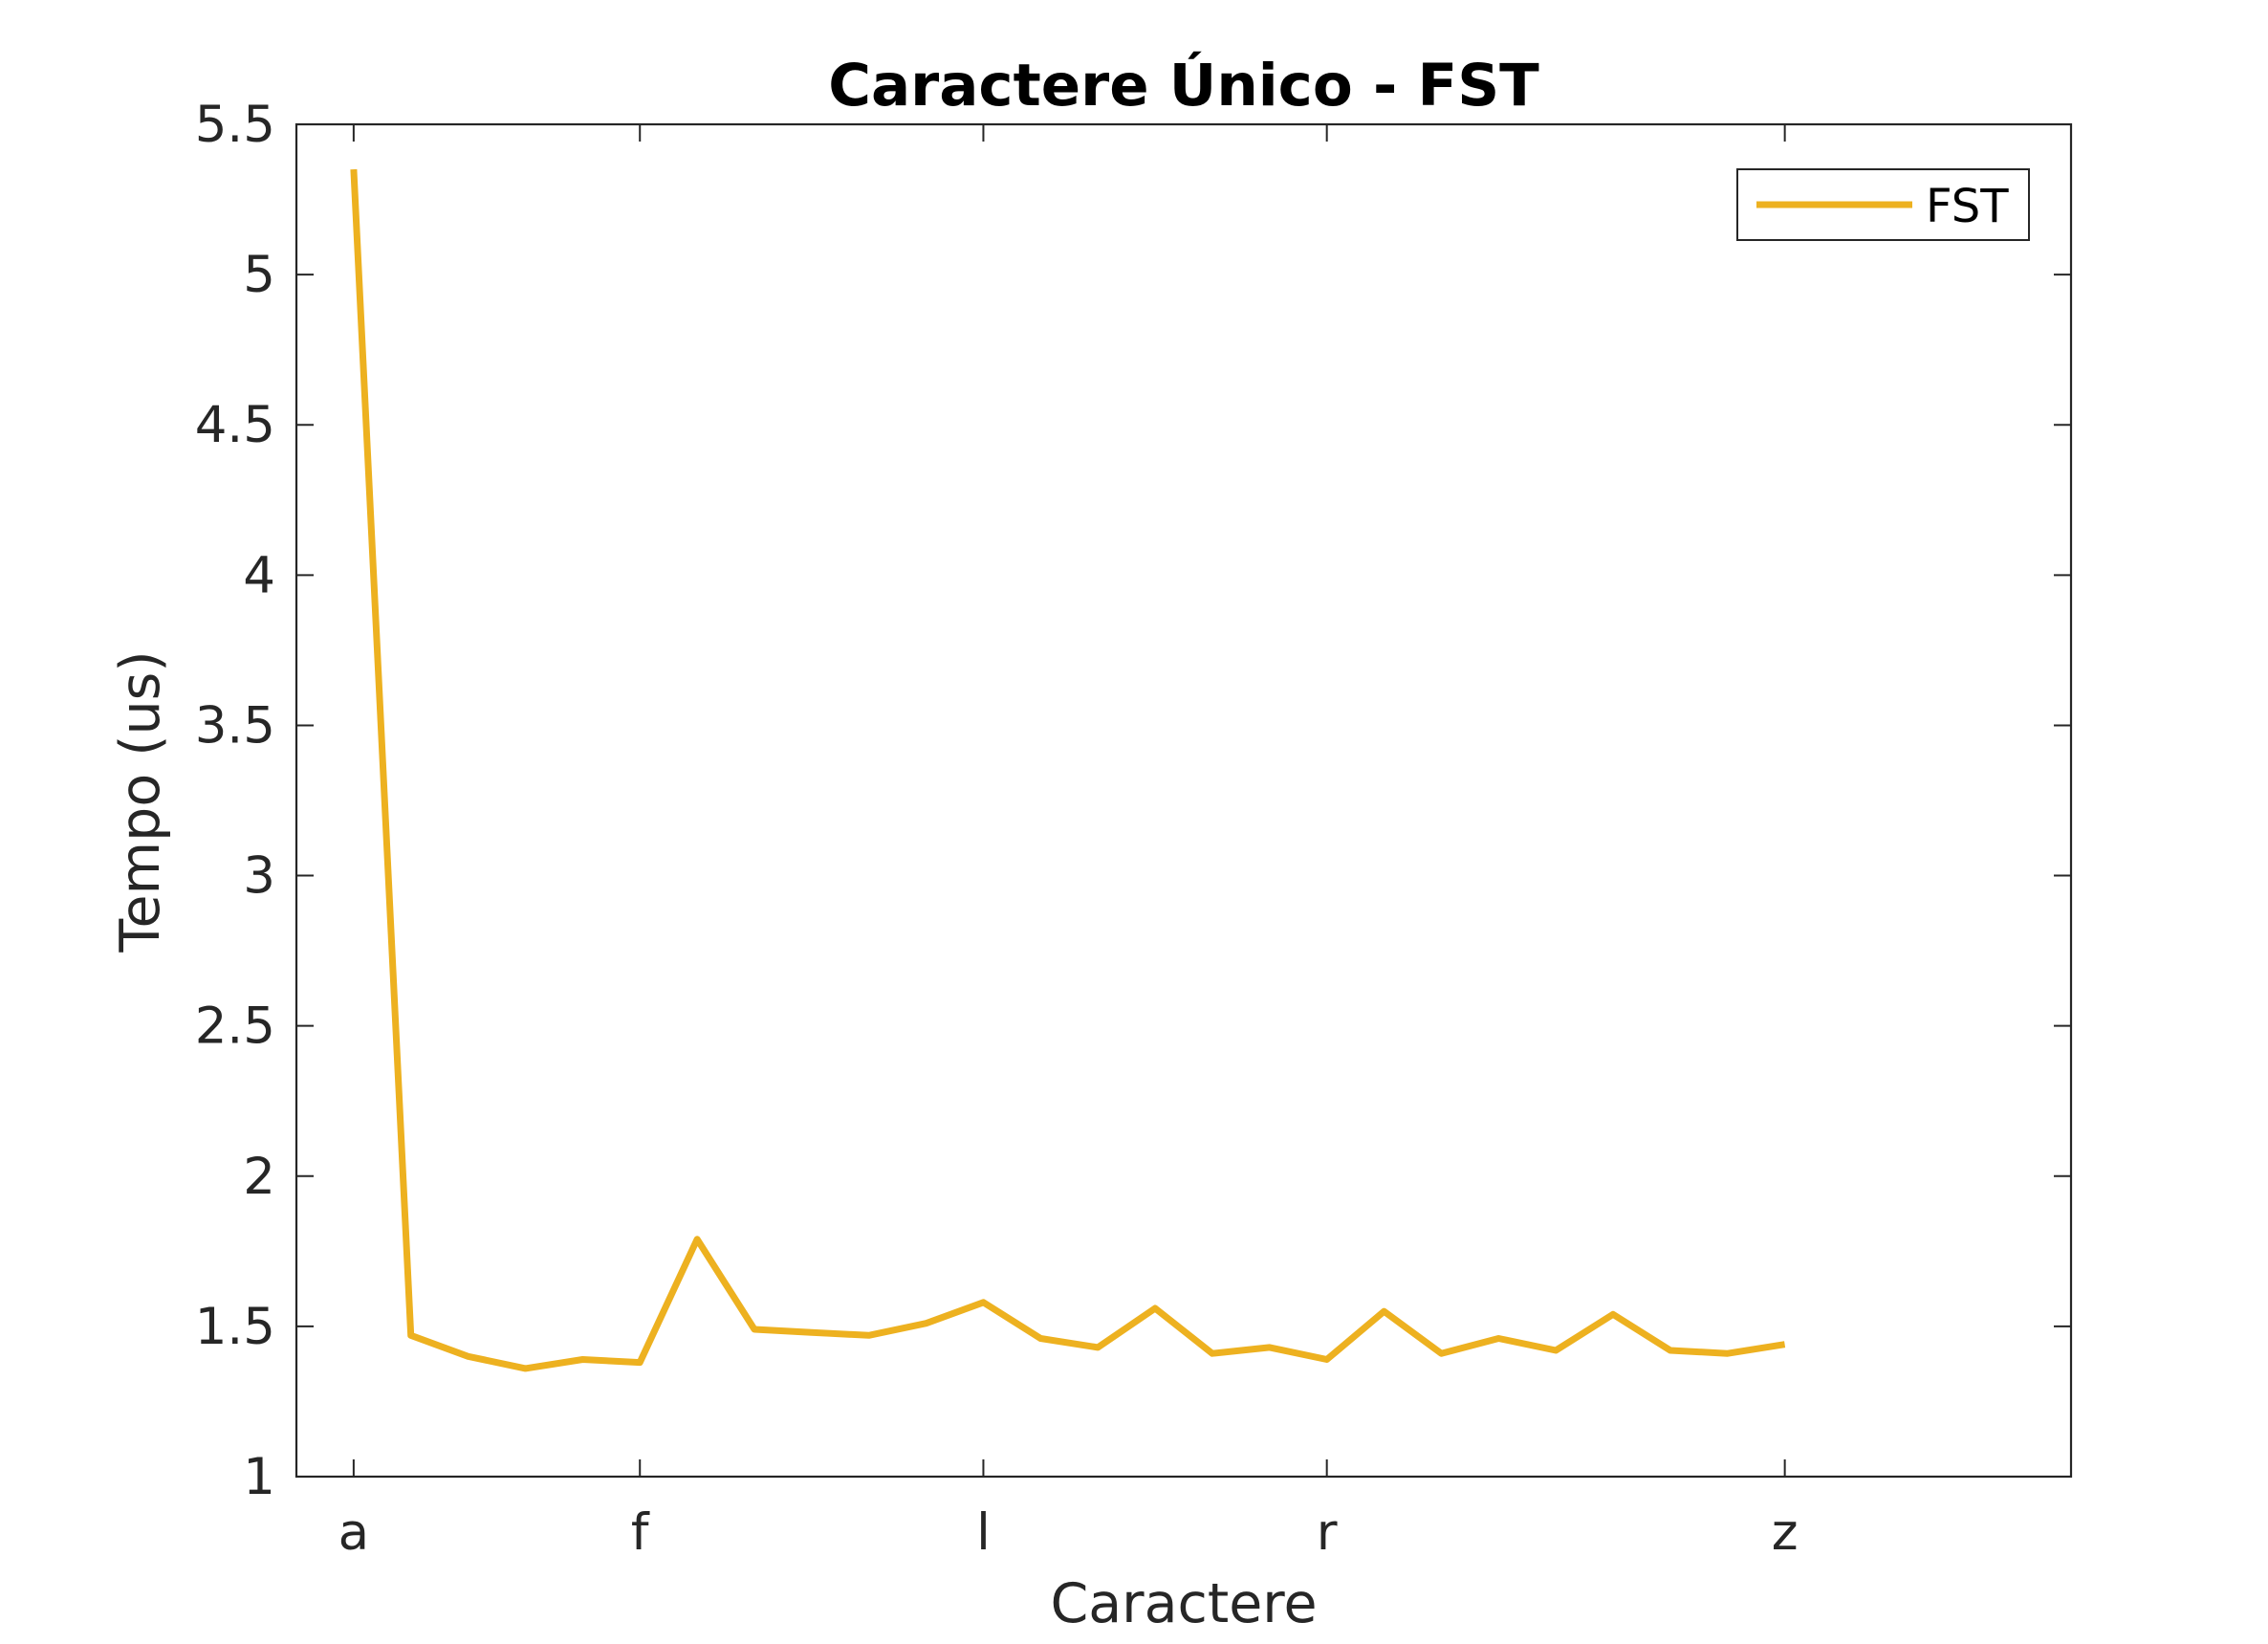 The height and width of the screenshot is (1644, 2268). What do you see at coordinates (984, 1532) in the screenshot?
I see `x-tick-label: l` at bounding box center [984, 1532].